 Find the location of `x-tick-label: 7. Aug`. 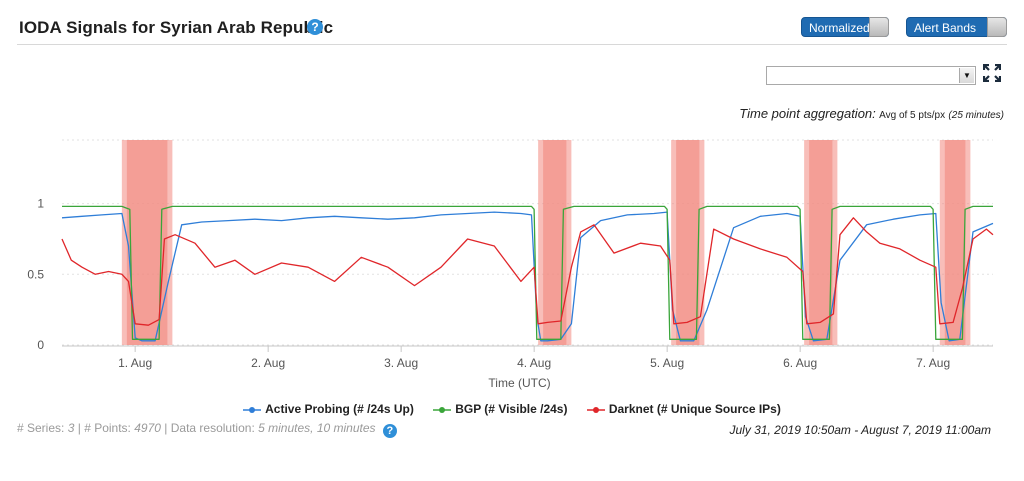

x-tick-label: 7. Aug is located at coordinates (933, 363).